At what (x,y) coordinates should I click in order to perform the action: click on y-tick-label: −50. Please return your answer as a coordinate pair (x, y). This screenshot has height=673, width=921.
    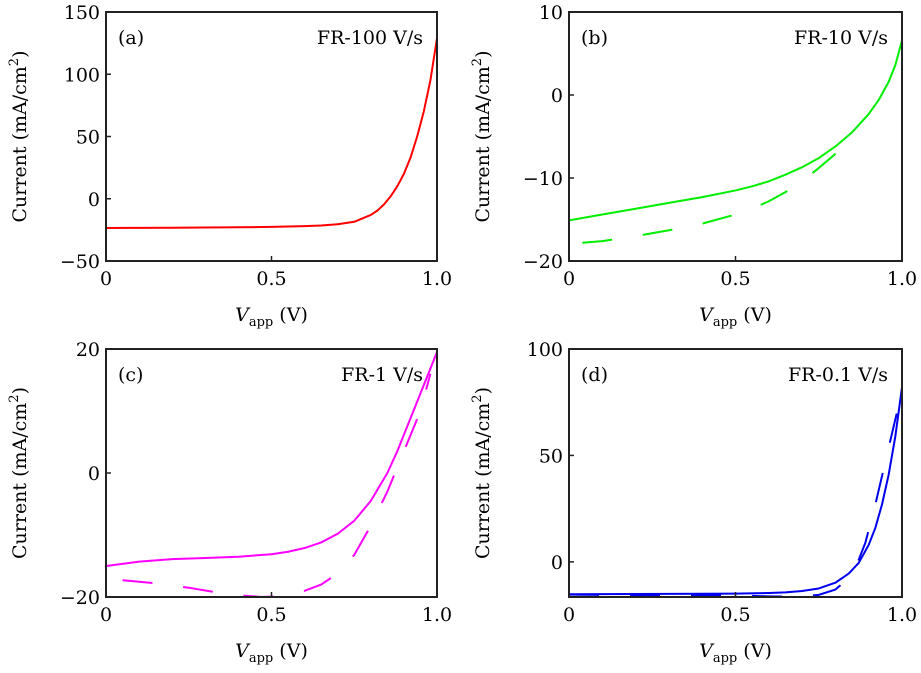
    Looking at the image, I should click on (80, 262).